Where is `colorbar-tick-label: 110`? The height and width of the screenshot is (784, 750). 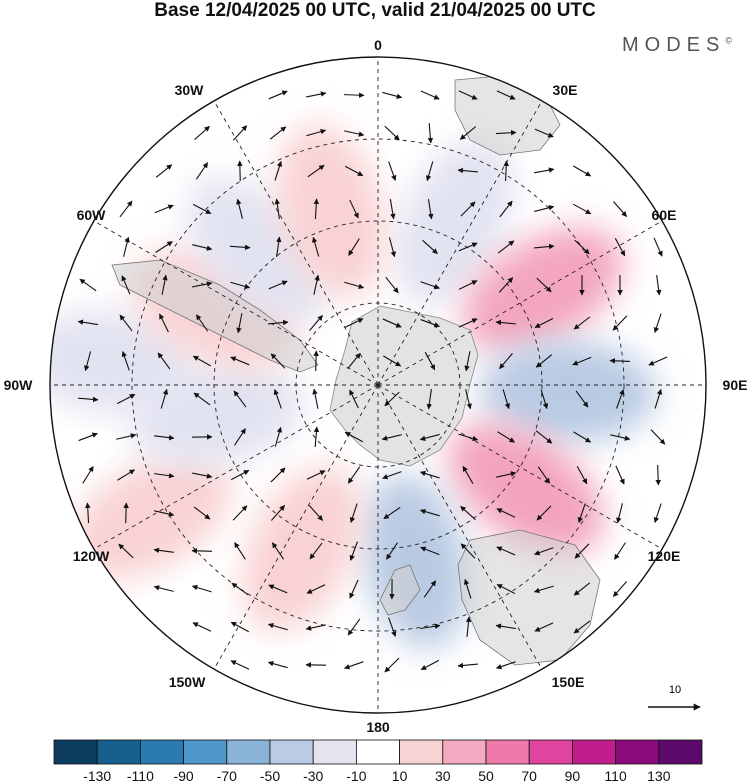
colorbar-tick-label: 110 is located at coordinates (615, 776).